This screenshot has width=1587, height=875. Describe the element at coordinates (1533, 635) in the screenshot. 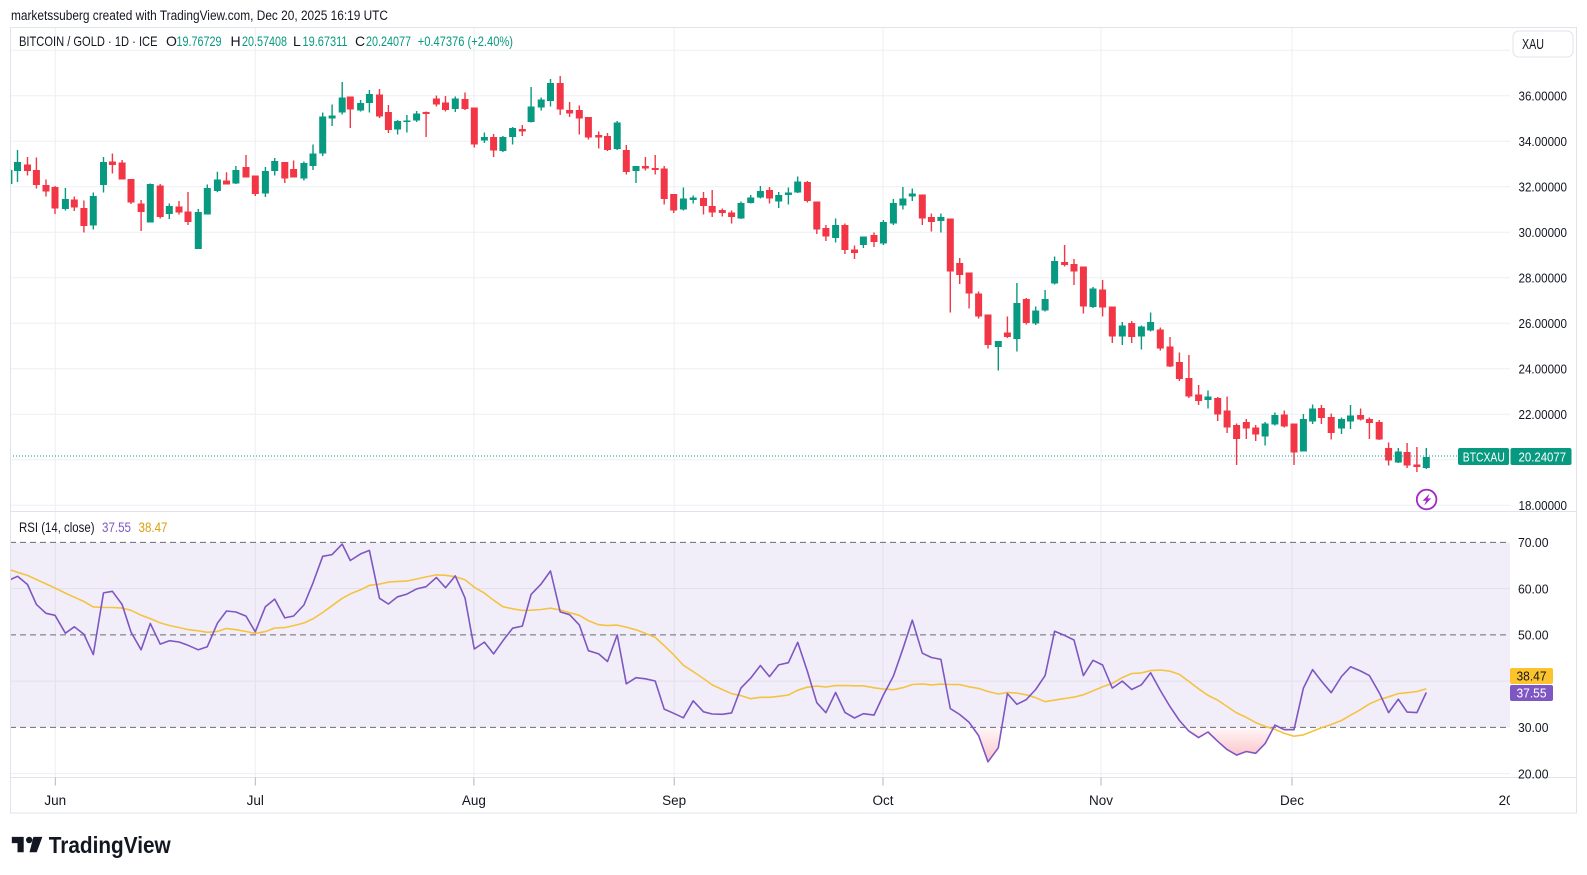

I see `svg-text: 50.00` at that location.